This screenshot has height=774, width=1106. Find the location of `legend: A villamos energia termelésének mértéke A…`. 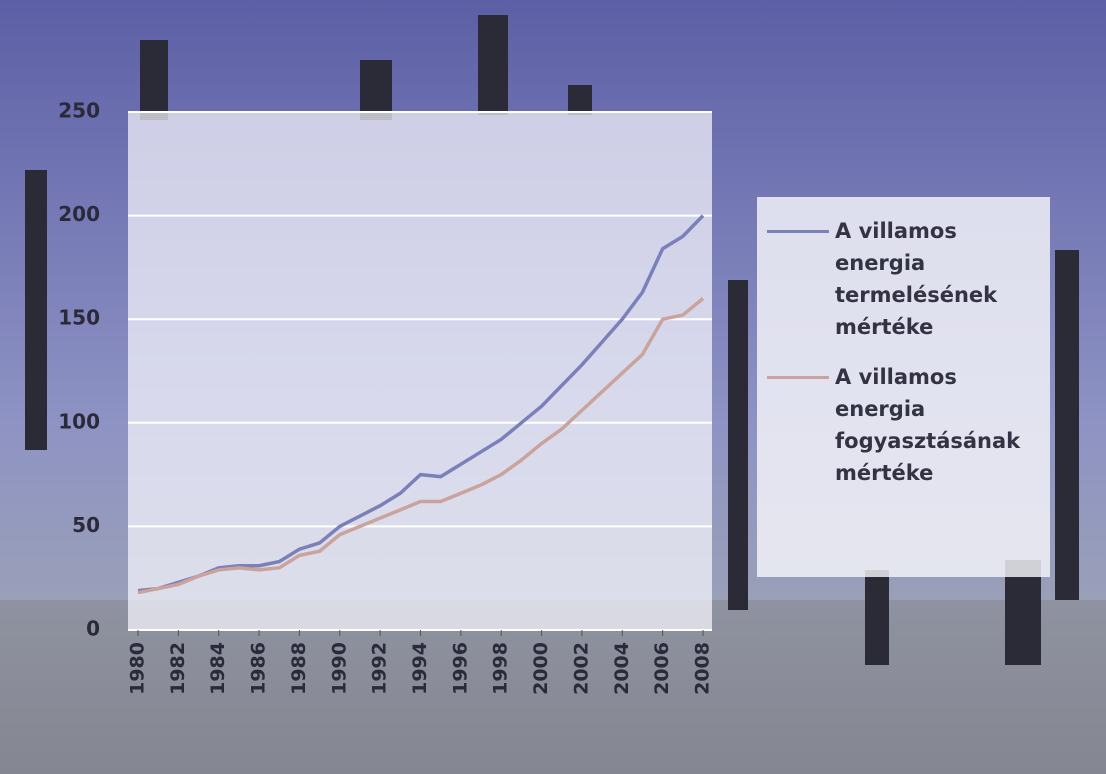

legend: A villamos energia termelésének mértéke A… is located at coordinates (903, 387).